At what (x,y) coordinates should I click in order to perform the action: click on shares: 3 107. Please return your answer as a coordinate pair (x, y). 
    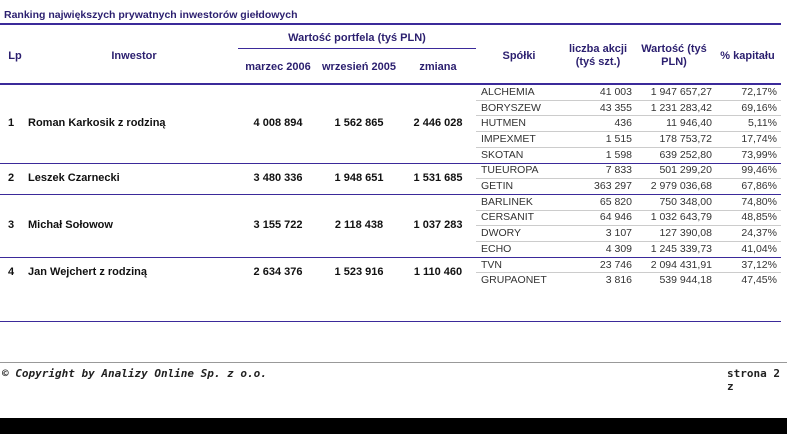
    Looking at the image, I should click on (618, 233).